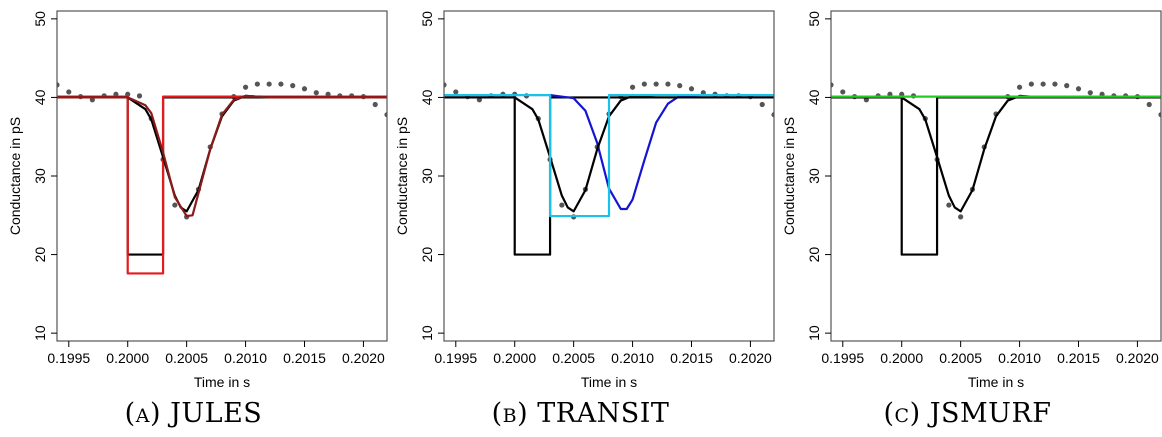 Image resolution: width=1162 pixels, height=437 pixels. Describe the element at coordinates (603, 413) in the screenshot. I see `caption-b-name: TRANSIT` at that location.